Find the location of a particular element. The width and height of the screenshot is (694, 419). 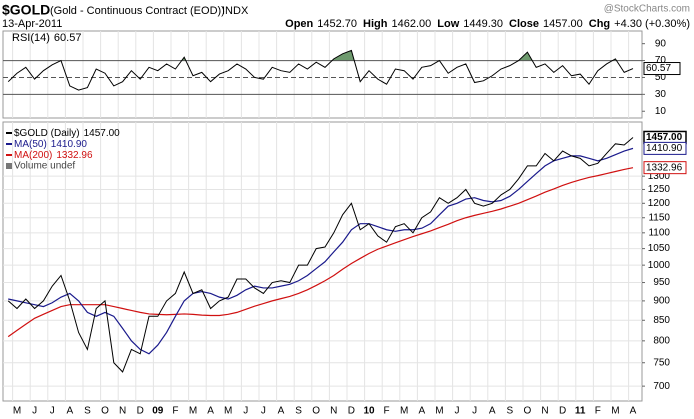

legend-name: MA(50) is located at coordinates (30, 144).